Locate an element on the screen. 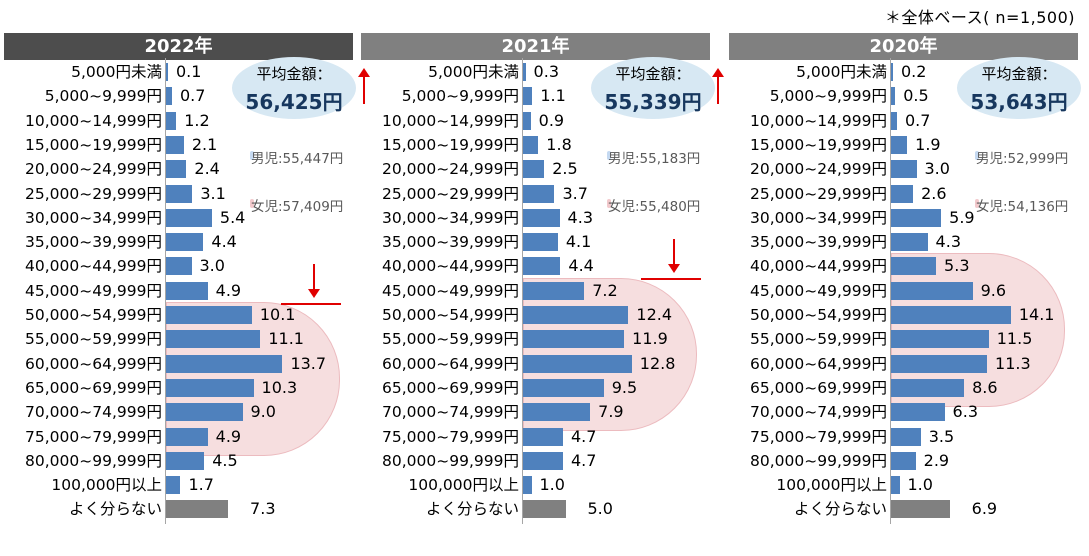 The image size is (1089, 556). category-label: 60,000~64,999円 is located at coordinates (818, 363).